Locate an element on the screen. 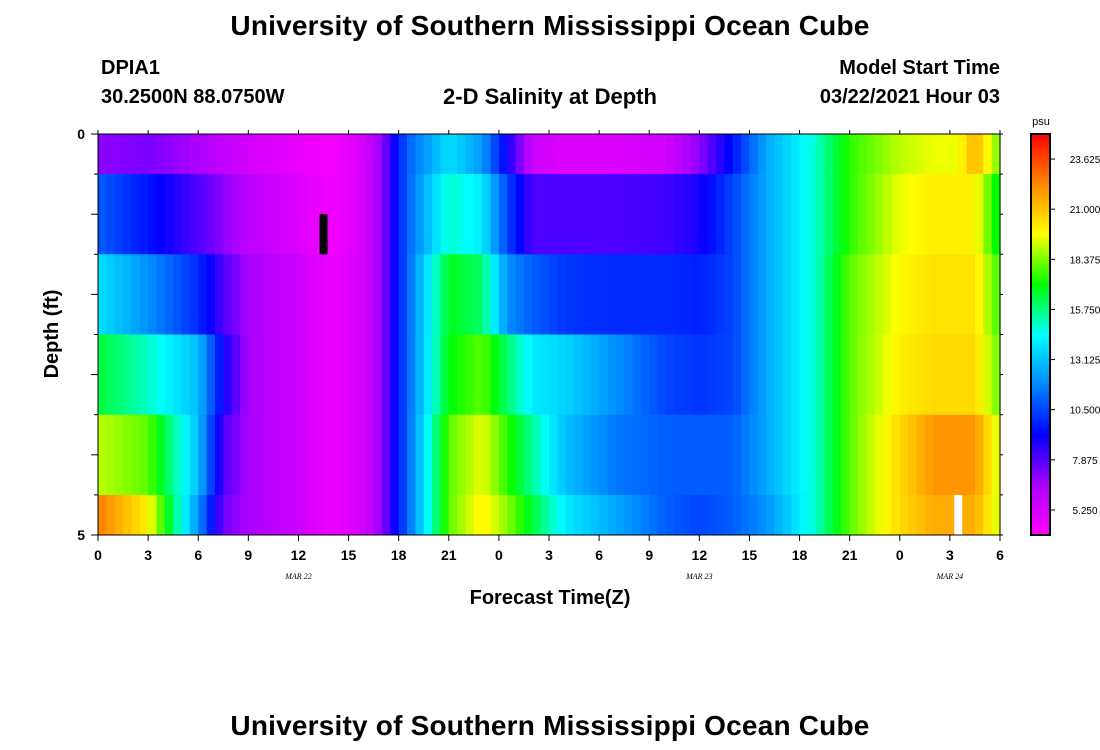  x-tick-label: 21 is located at coordinates (449, 555).